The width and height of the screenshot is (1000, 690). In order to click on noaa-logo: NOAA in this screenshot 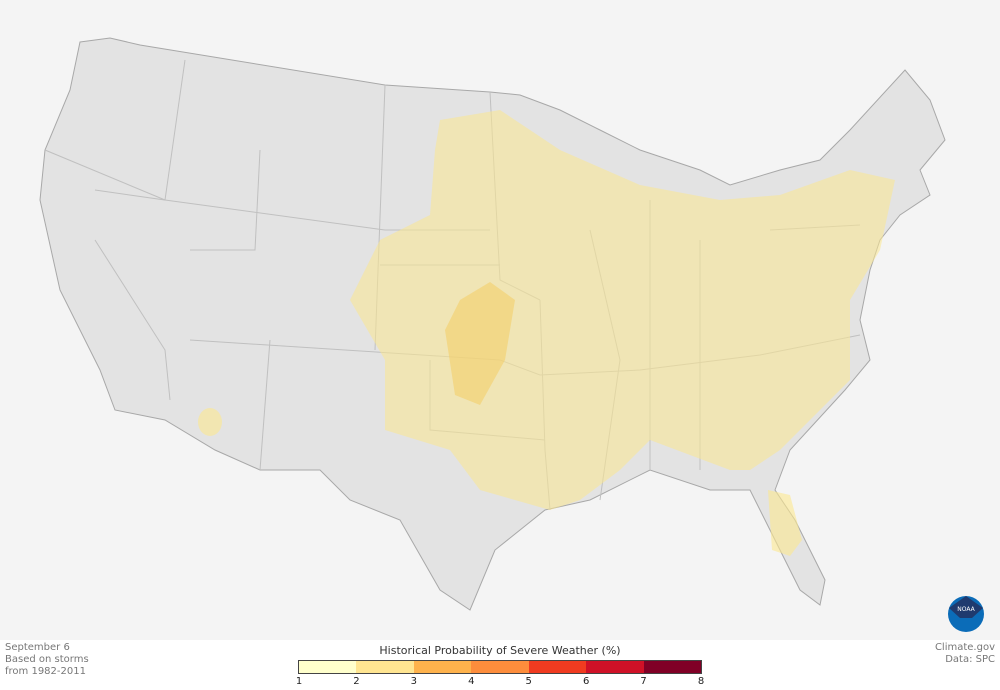, I will do `click(966, 614)`.